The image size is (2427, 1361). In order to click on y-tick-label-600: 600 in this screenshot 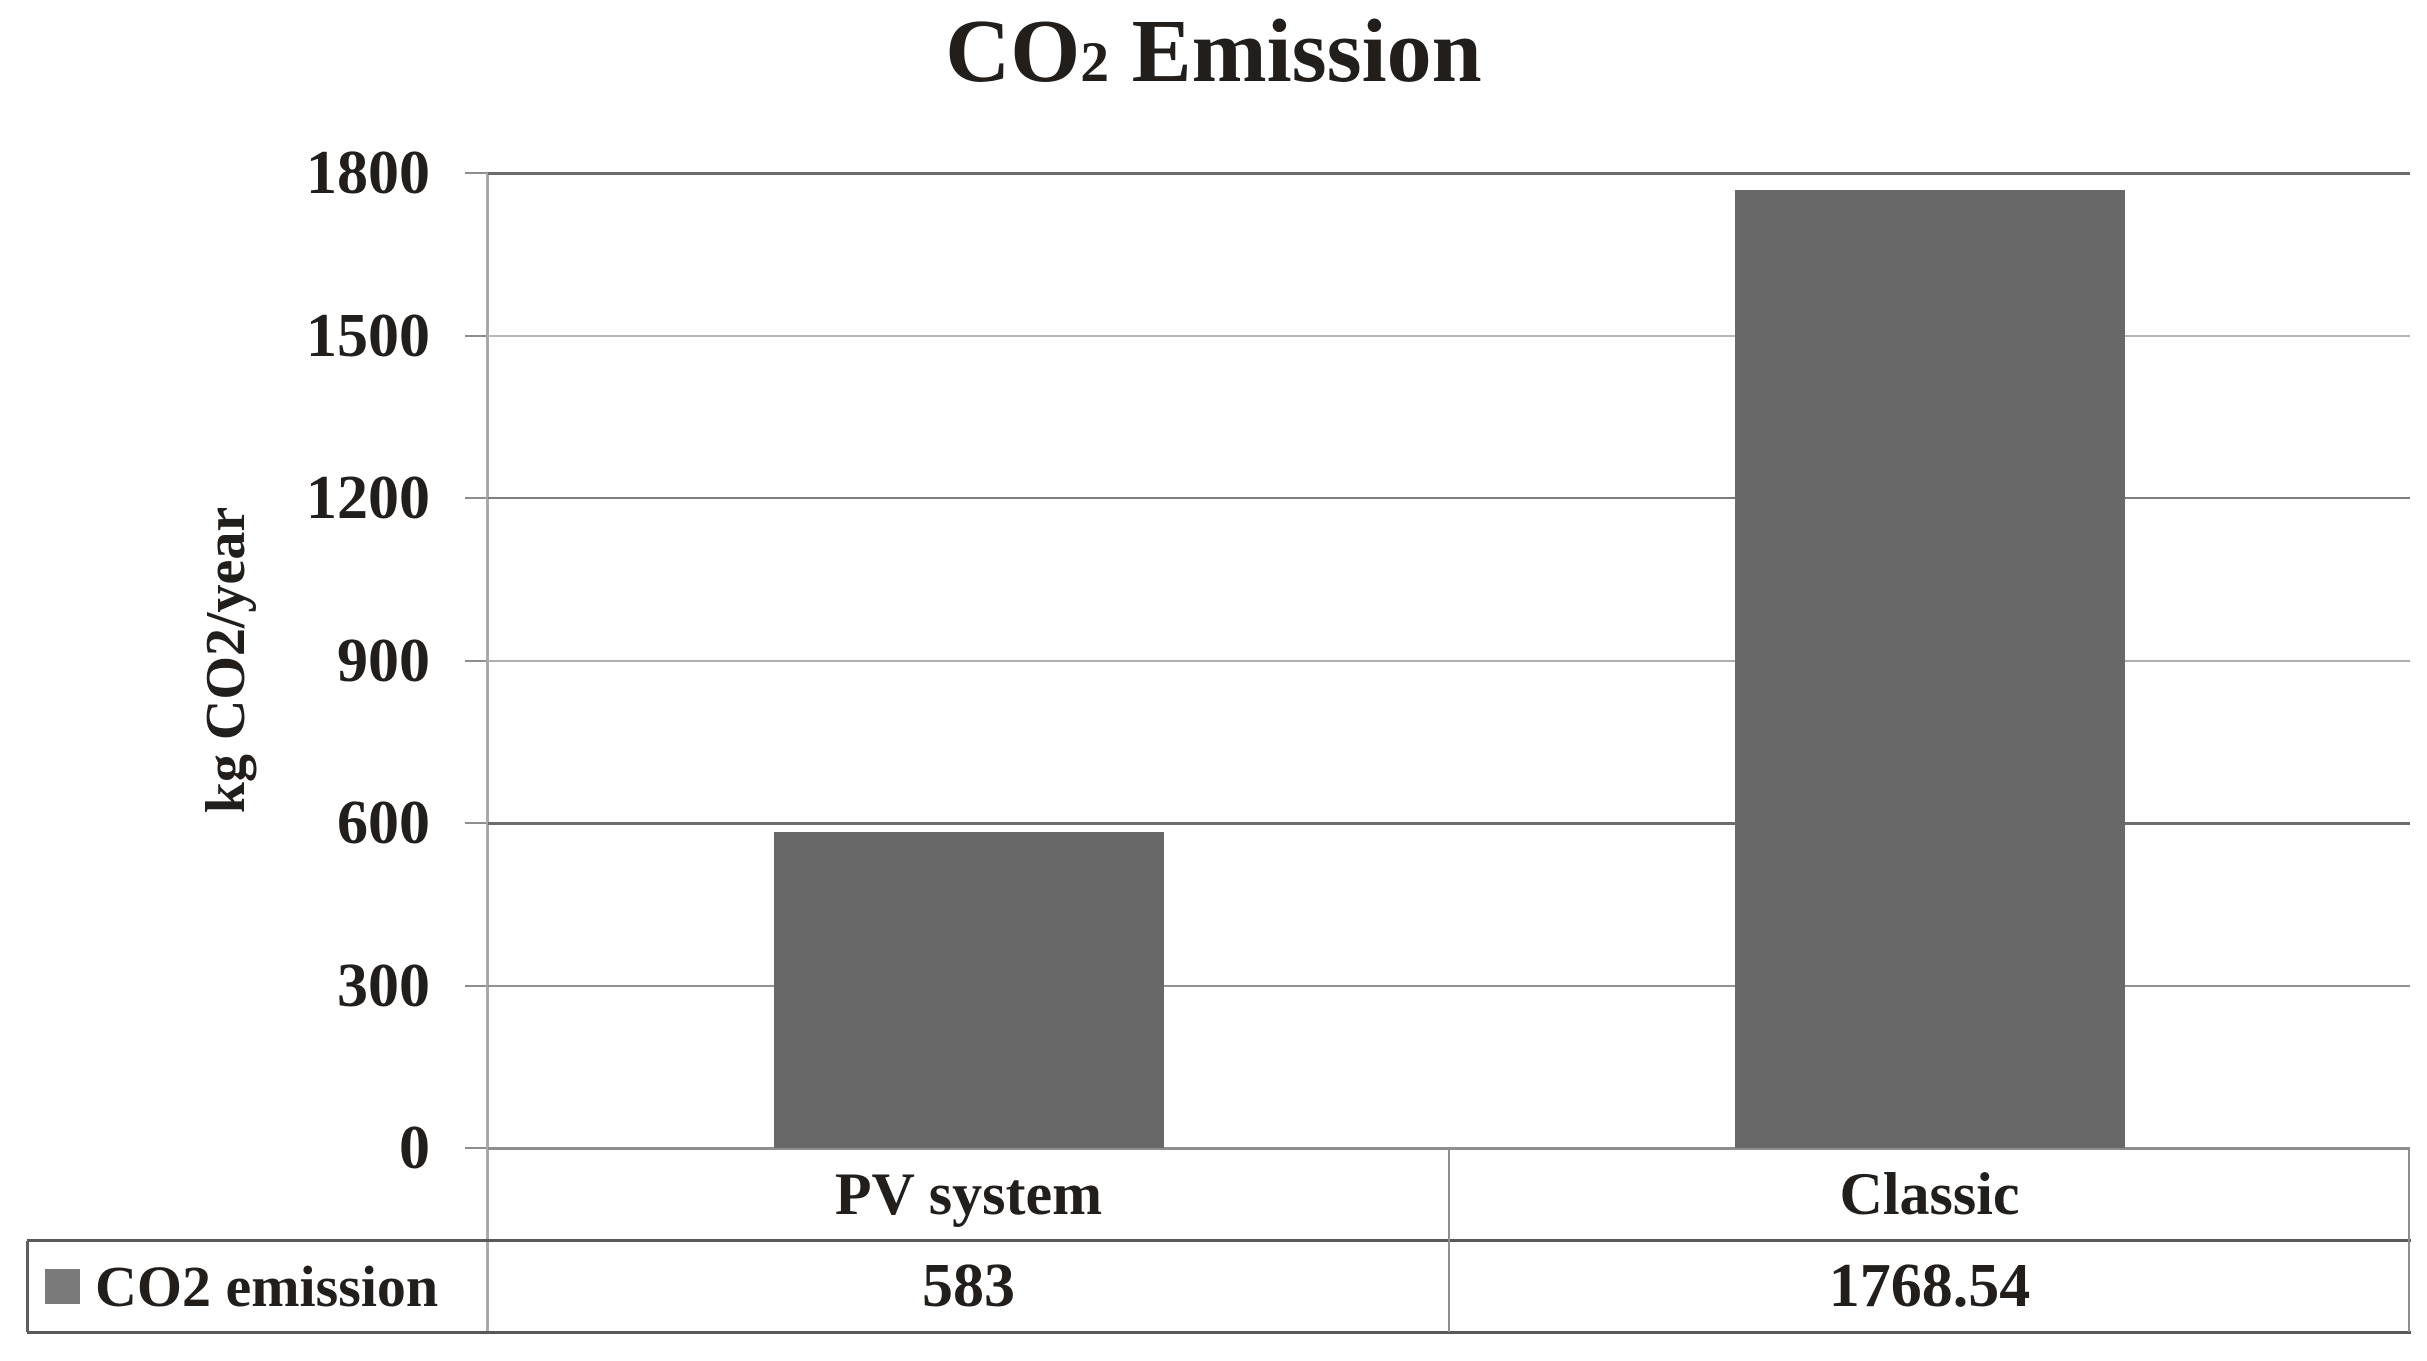, I will do `click(383, 823)`.